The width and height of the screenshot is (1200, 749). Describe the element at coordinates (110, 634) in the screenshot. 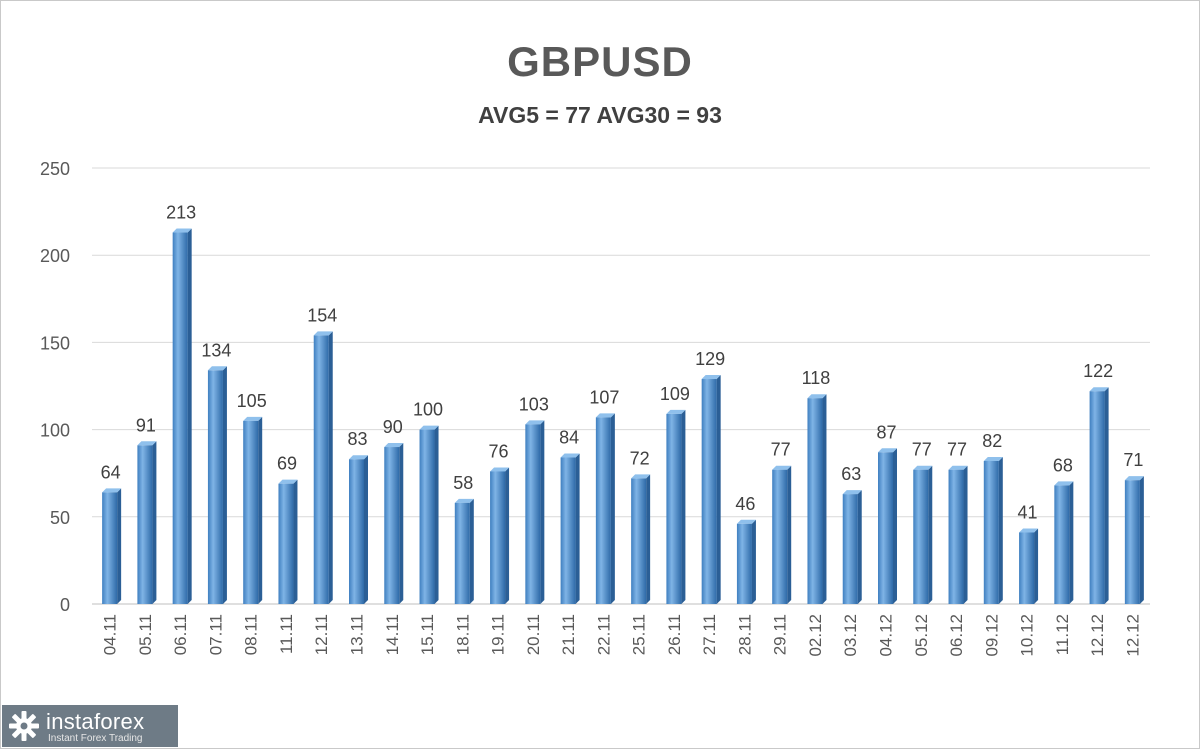

I see `x-tick-label: 04.11` at that location.